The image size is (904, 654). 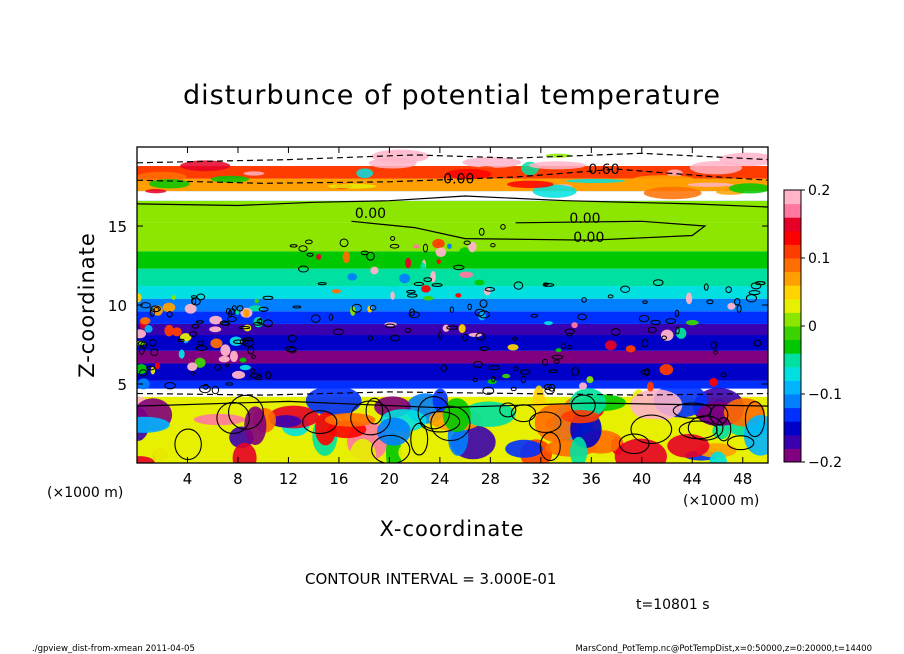 I want to click on contour-interval-text: CONTOUR INTERVAL = 3.000E-01, so click(x=430, y=579).